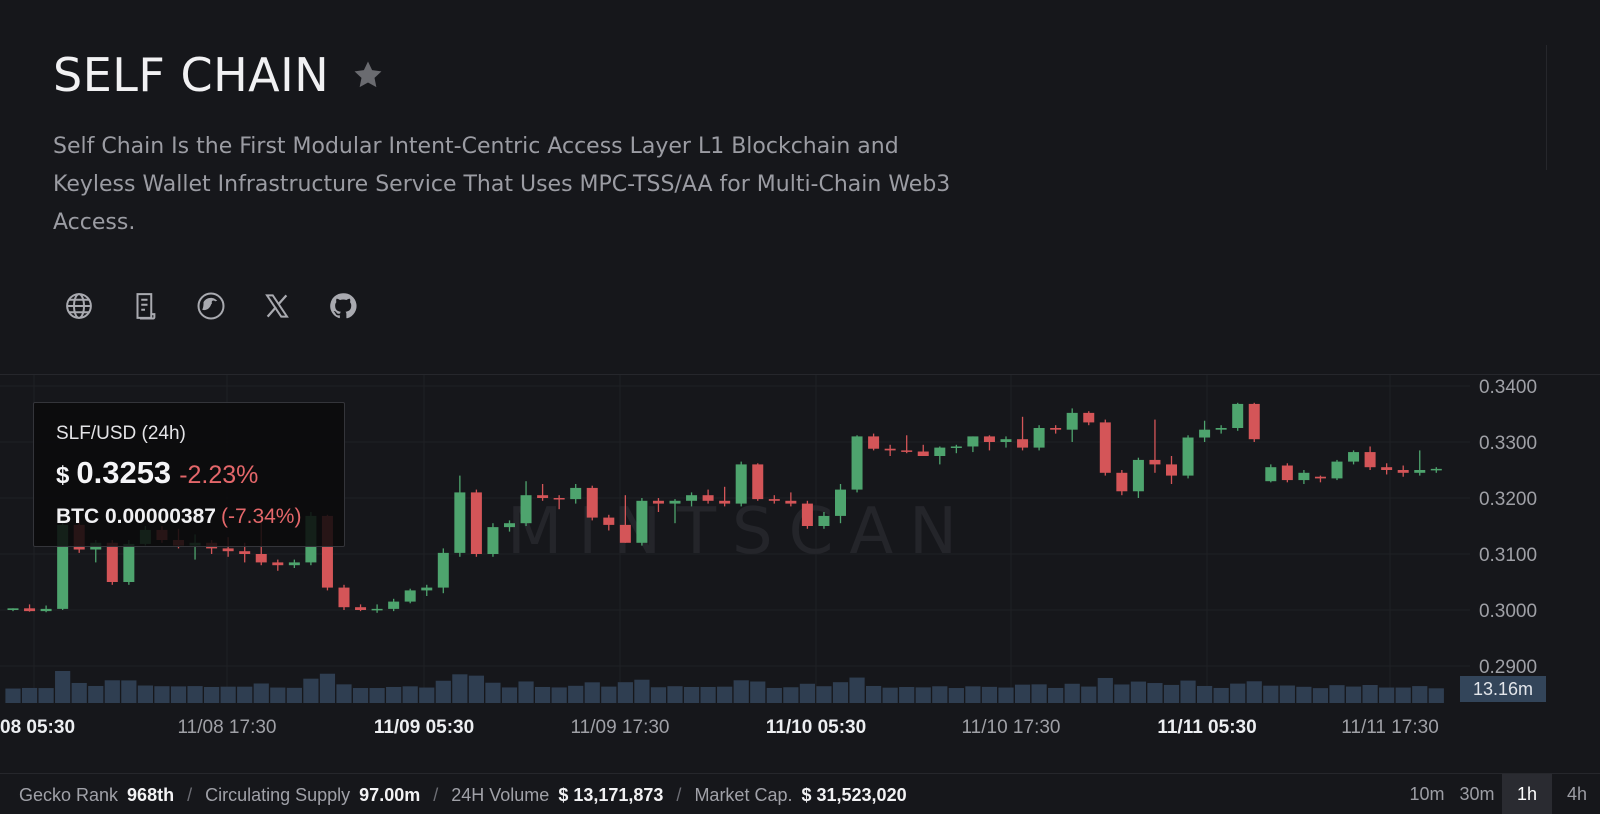 The image size is (1600, 814). What do you see at coordinates (79, 306) in the screenshot?
I see `globe-icon` at bounding box center [79, 306].